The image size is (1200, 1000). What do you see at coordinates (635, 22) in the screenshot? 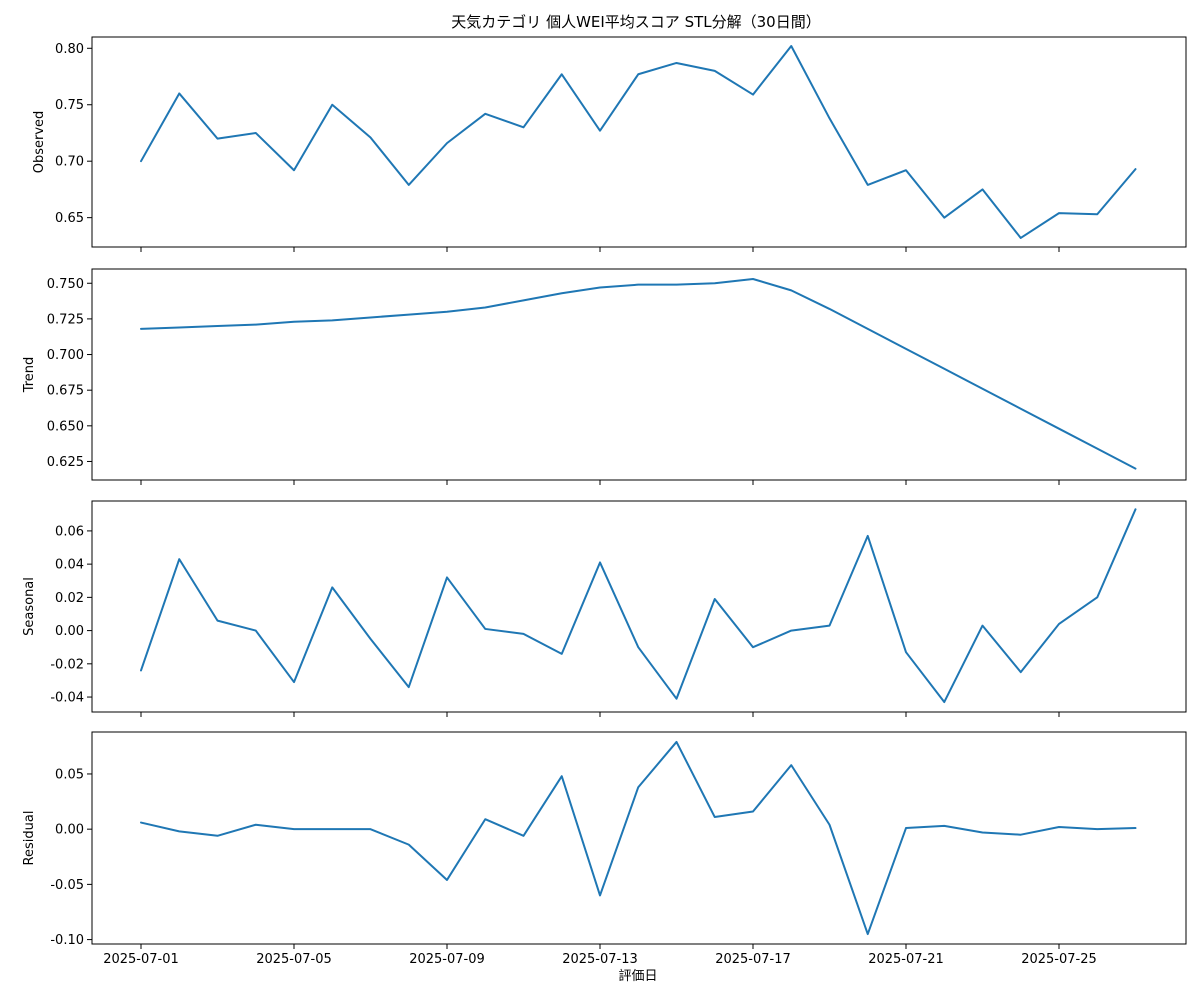
I see `chart-title: 天気カテゴリ 個人WEI平均スコア STL分解（30日間）` at bounding box center [635, 22].